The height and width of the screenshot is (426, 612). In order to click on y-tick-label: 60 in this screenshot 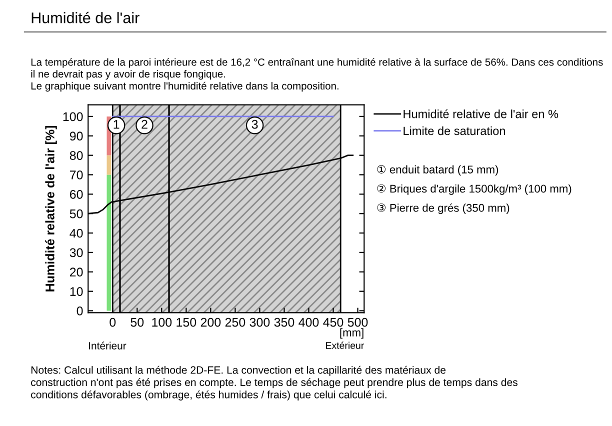, I will do `click(76, 194)`.